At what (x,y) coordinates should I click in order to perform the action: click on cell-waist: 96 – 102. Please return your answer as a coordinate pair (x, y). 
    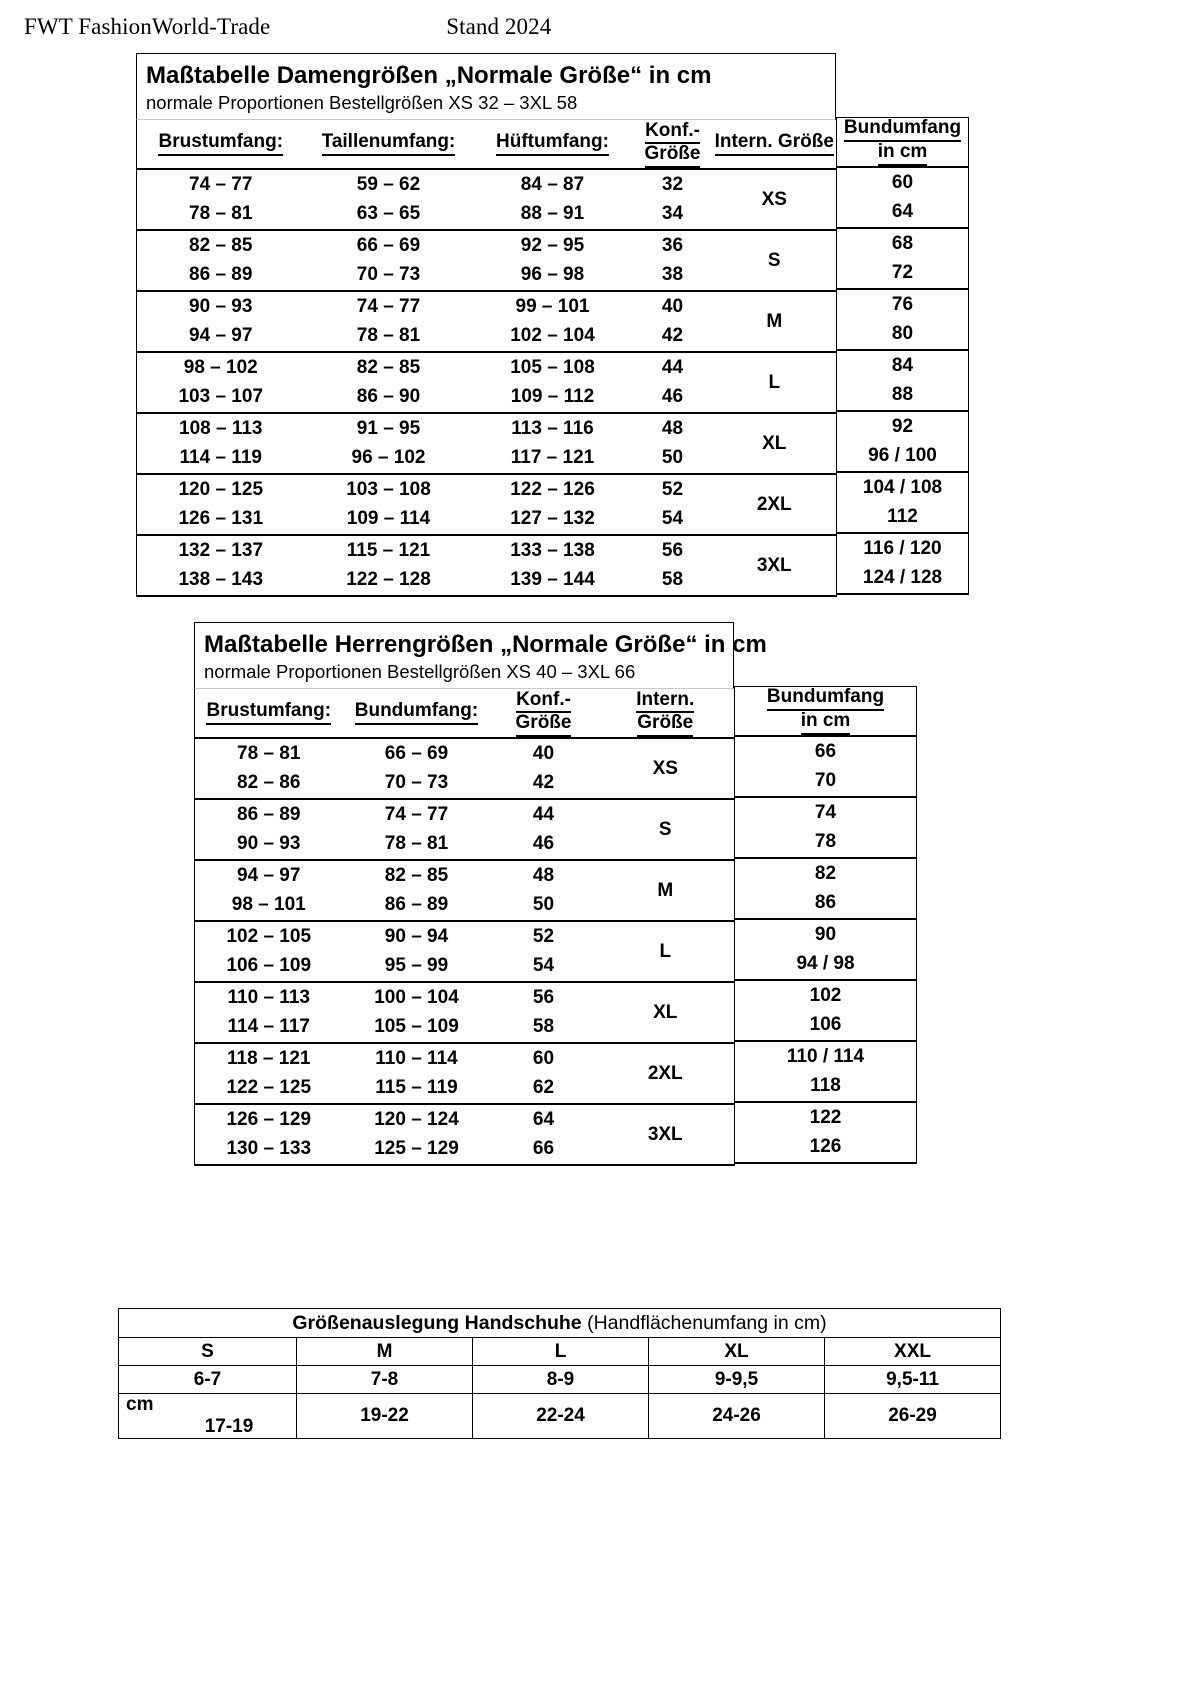
    Looking at the image, I should click on (388, 458).